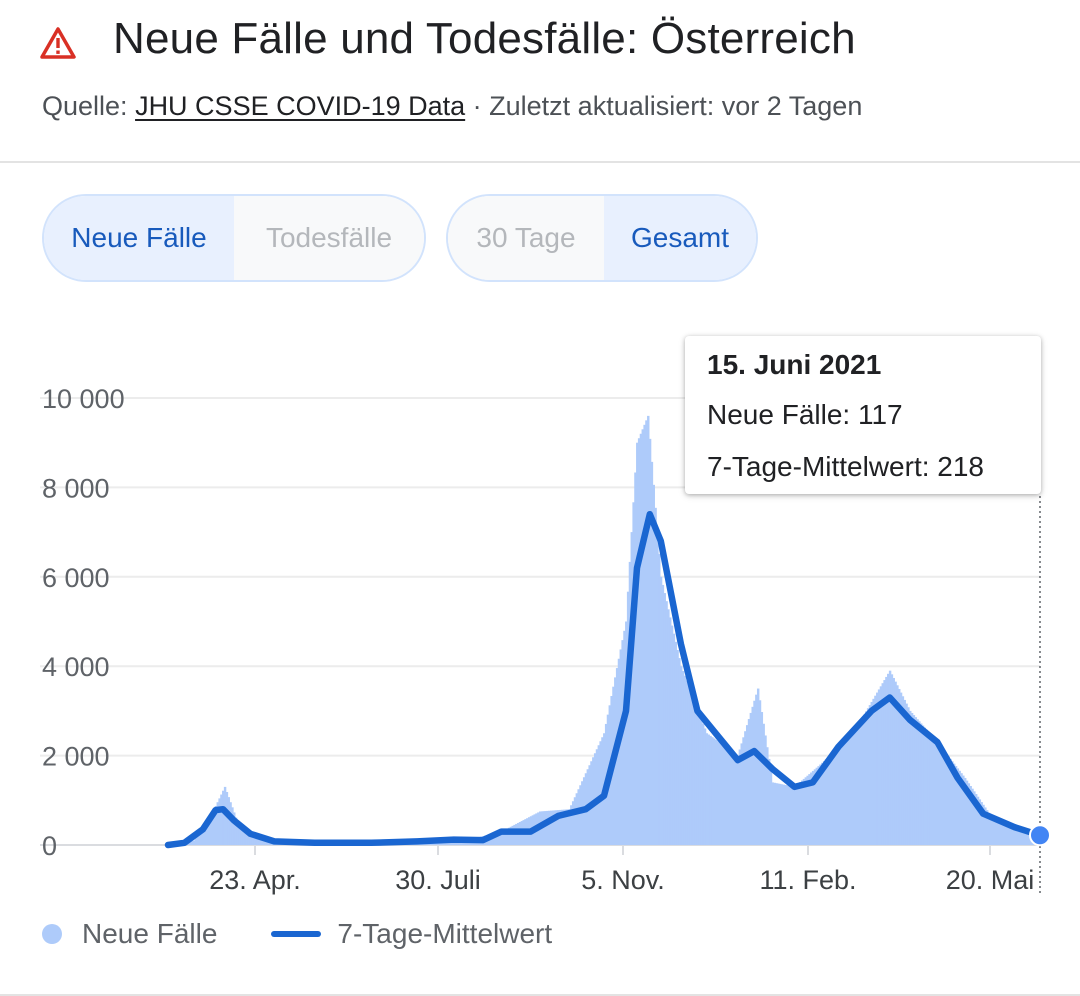 The height and width of the screenshot is (996, 1080). What do you see at coordinates (300, 106) in the screenshot?
I see `source-link: JHU CSSE COVID-19 Data` at bounding box center [300, 106].